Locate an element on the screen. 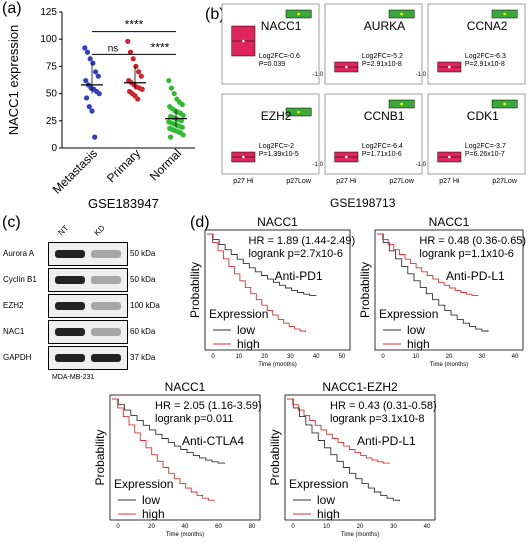 The image size is (531, 550). b-ytick-label: 0.25 is located at coordinates (220, 15).